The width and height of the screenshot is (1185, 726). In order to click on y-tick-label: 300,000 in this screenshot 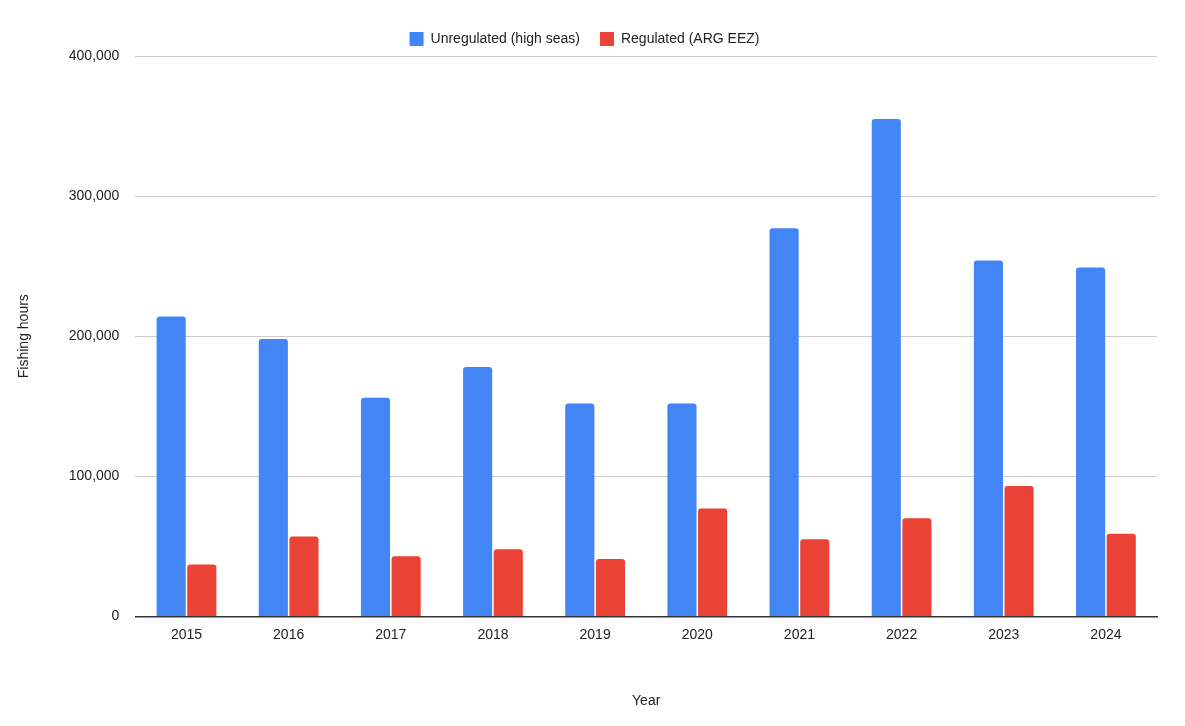, I will do `click(94, 194)`.